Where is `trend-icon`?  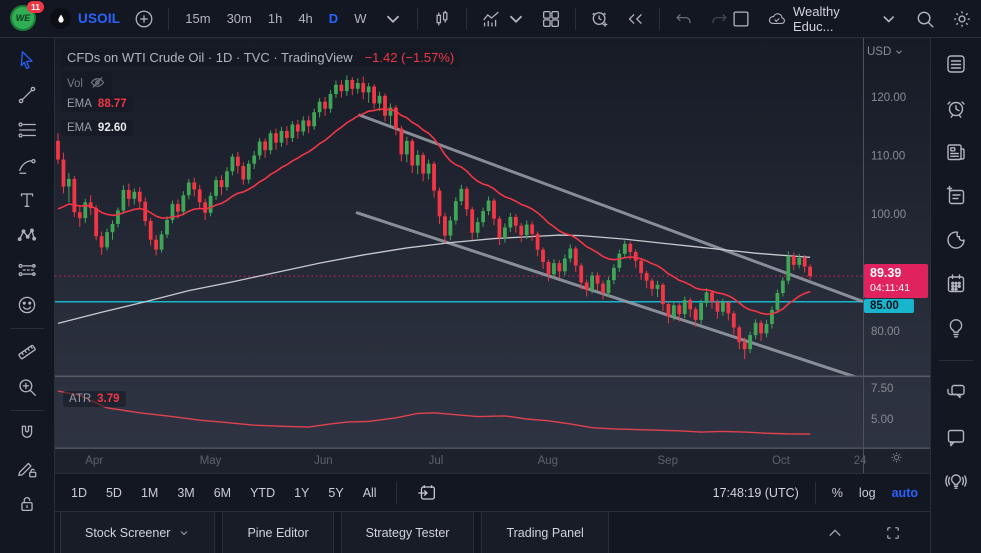 trend-icon is located at coordinates (27, 95).